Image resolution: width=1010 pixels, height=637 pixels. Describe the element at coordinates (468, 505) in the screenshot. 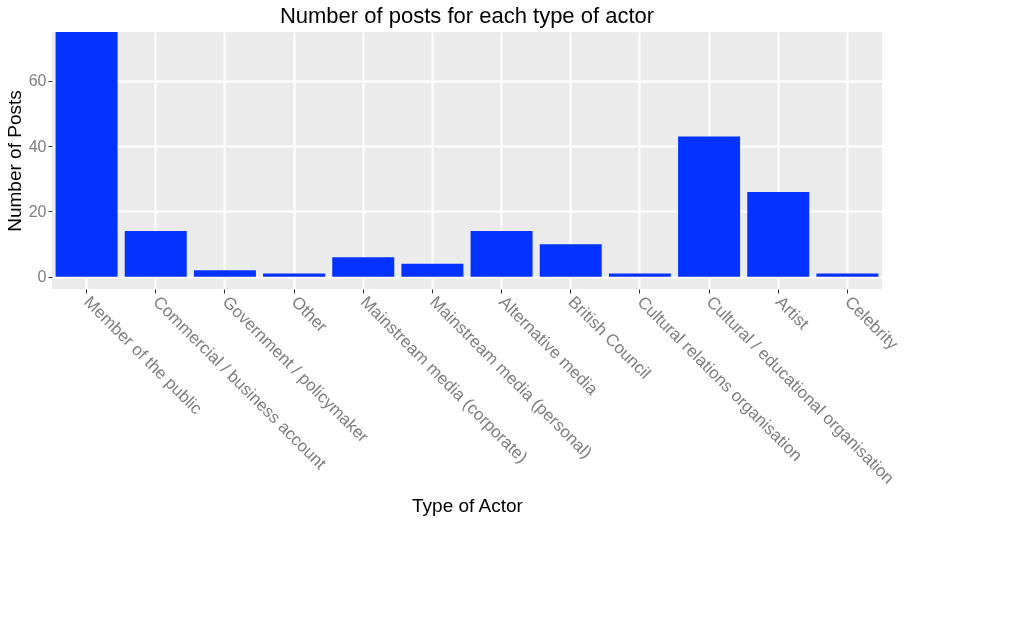

I see `x-axis-title: Type of Actor` at that location.